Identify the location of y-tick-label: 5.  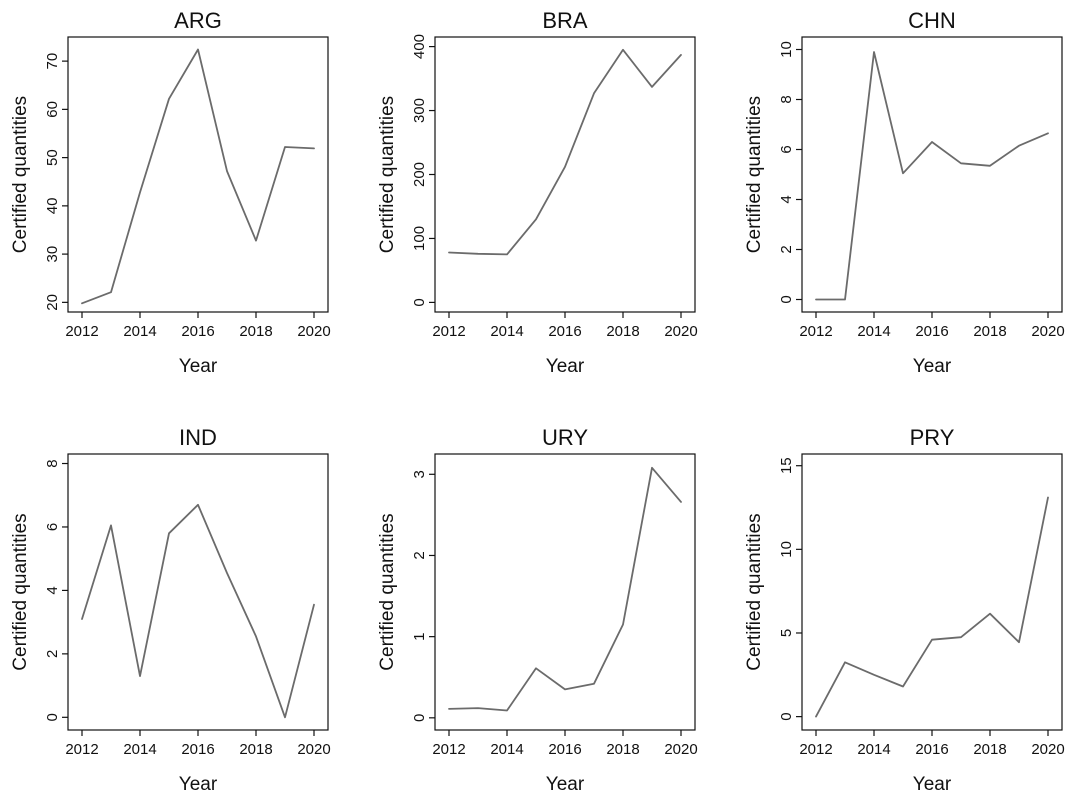
(786, 633).